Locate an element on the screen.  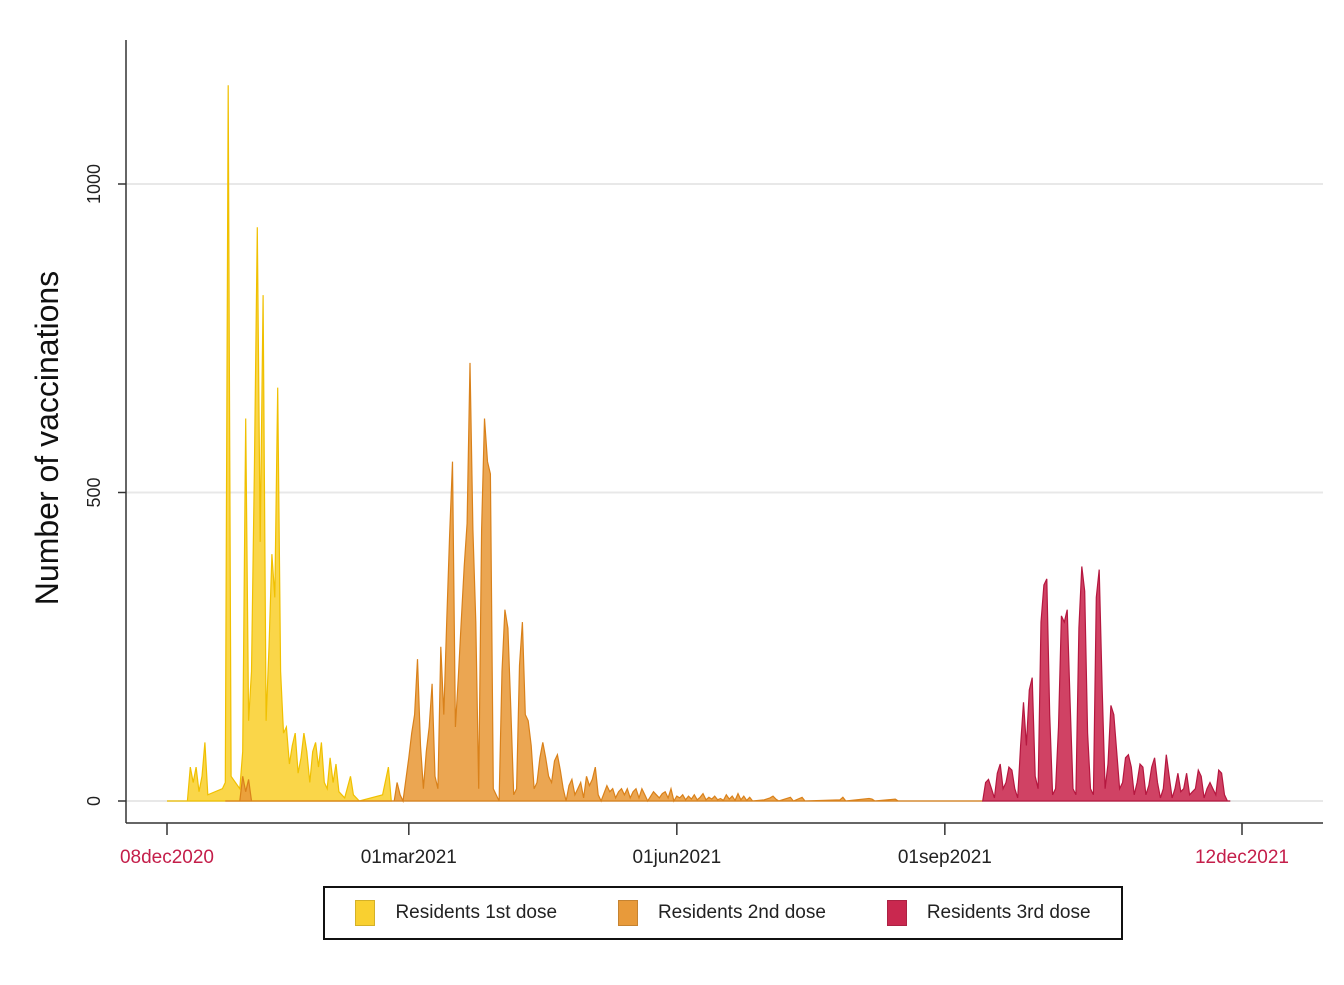
legend-item-2: Residents 2nd dose is located at coordinates (721, 913).